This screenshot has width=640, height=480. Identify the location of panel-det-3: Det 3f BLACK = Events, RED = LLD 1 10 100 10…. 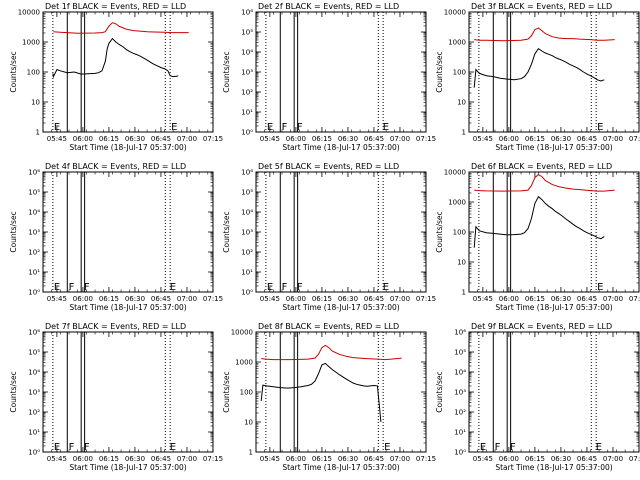
(537, 77).